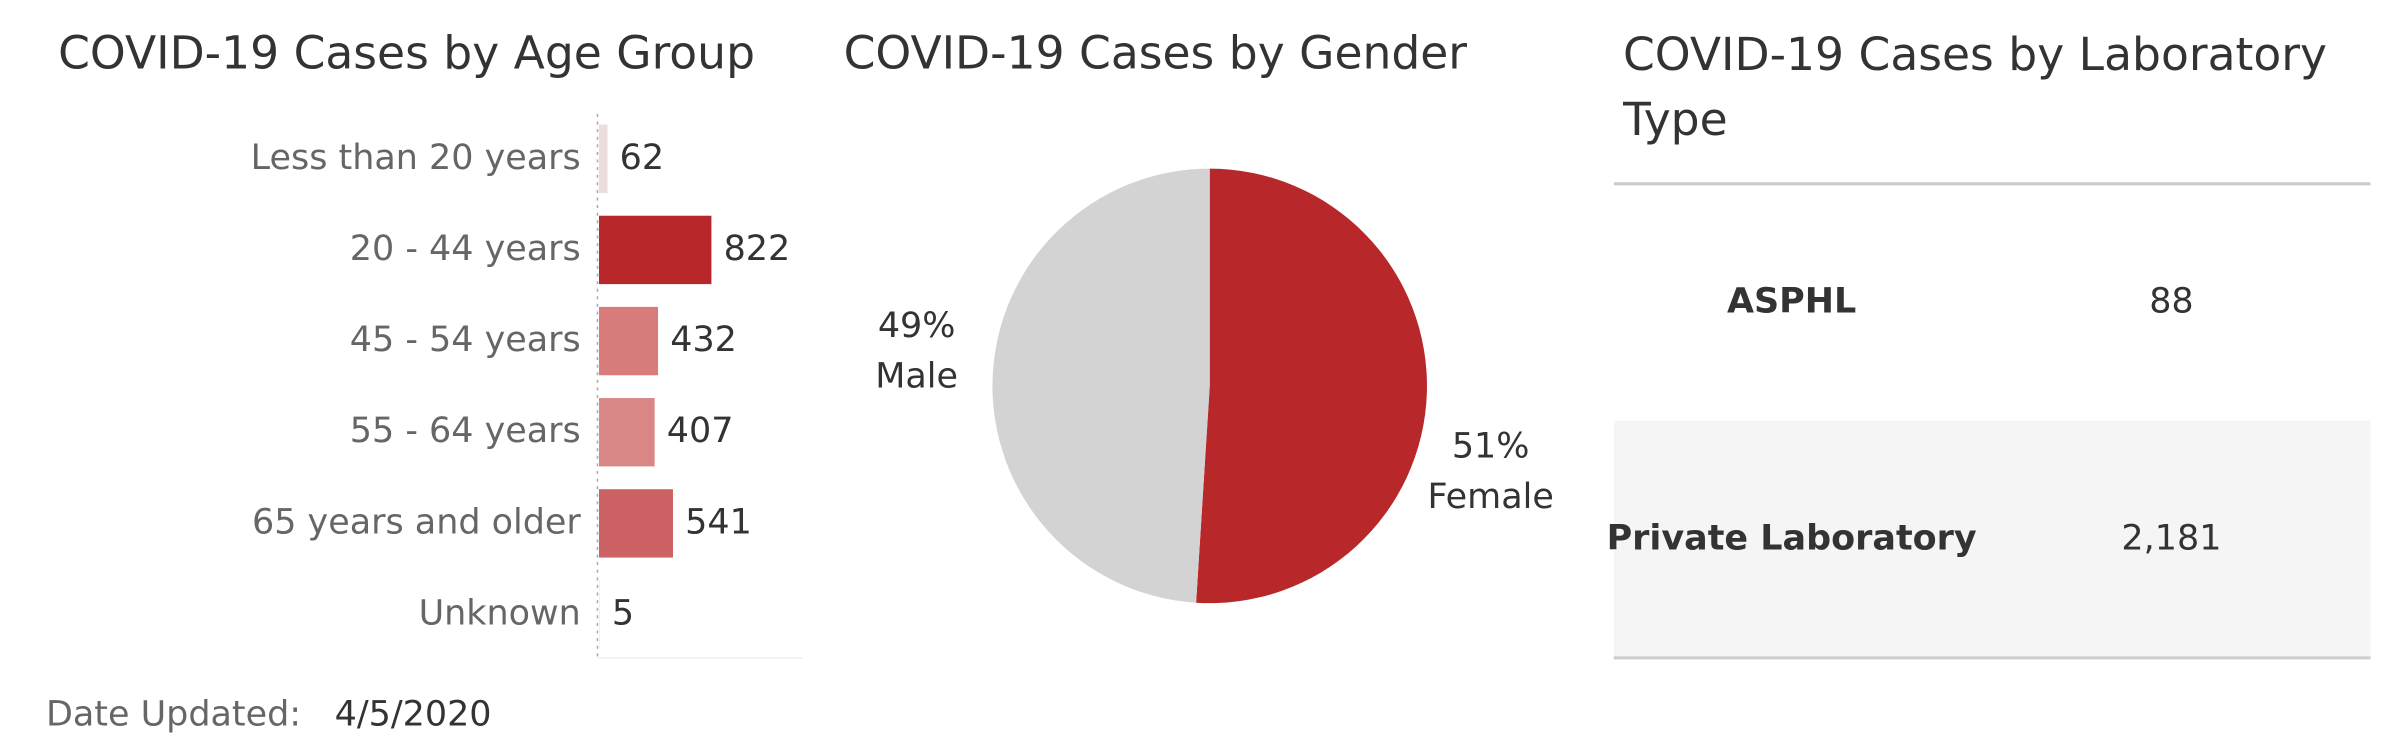 The width and height of the screenshot is (2383, 749). Describe the element at coordinates (1791, 301) in the screenshot. I see `table-cell: ASPHL` at that location.